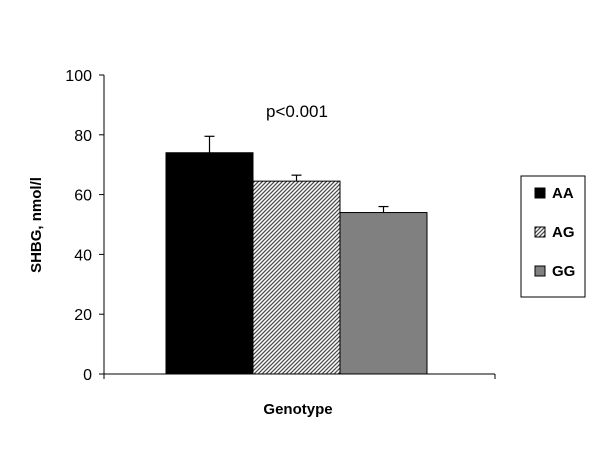 This screenshot has height=450, width=600. I want to click on legend-swatch-gg, so click(540, 271).